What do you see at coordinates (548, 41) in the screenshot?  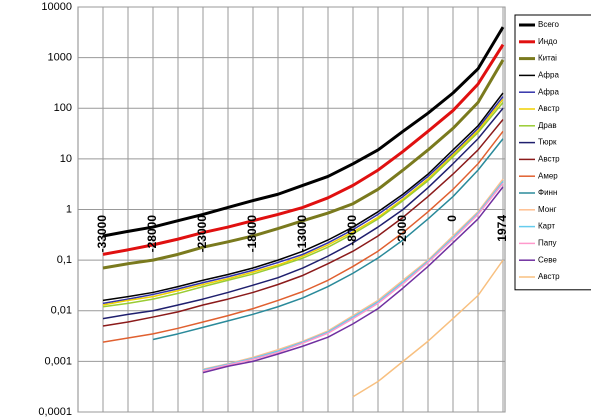 I see `legend-label: Индо` at bounding box center [548, 41].